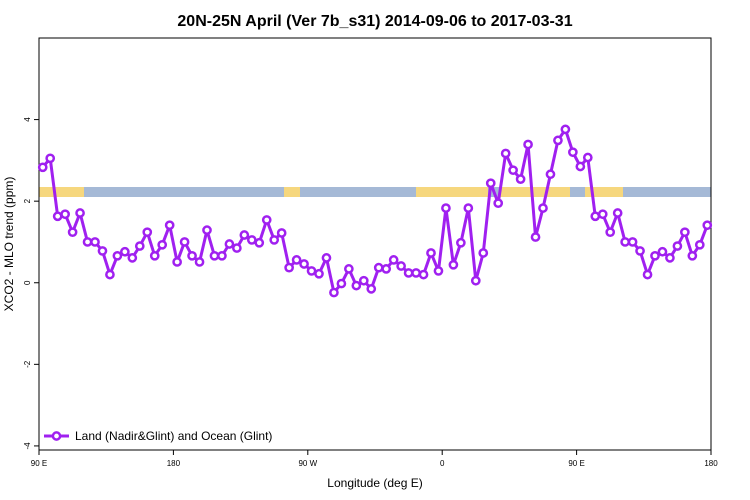  What do you see at coordinates (27, 200) in the screenshot?
I see `y-tick-label: 2` at bounding box center [27, 200].